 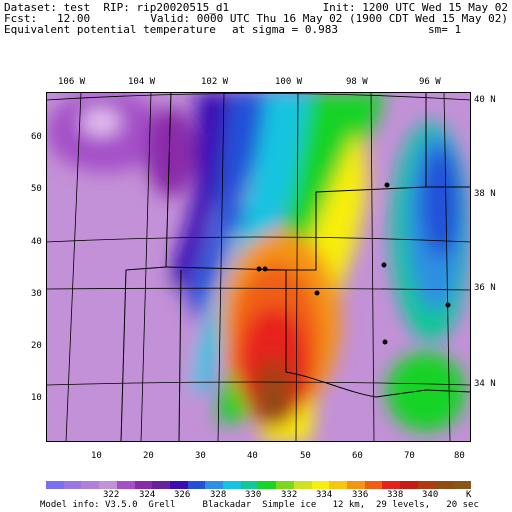 I want to click on lon-label-98w: 98 W, so click(x=357, y=82).